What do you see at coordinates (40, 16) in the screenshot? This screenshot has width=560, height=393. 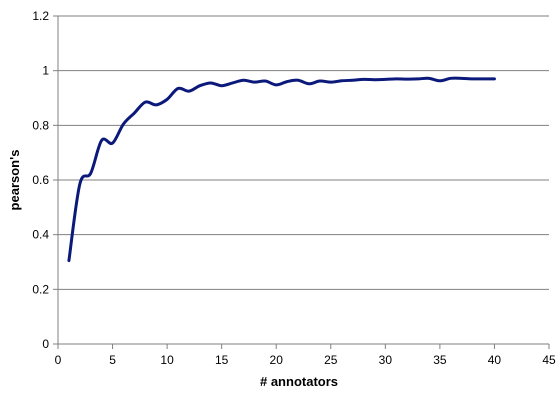 I see `y-tick-label: 1.2` at bounding box center [40, 16].